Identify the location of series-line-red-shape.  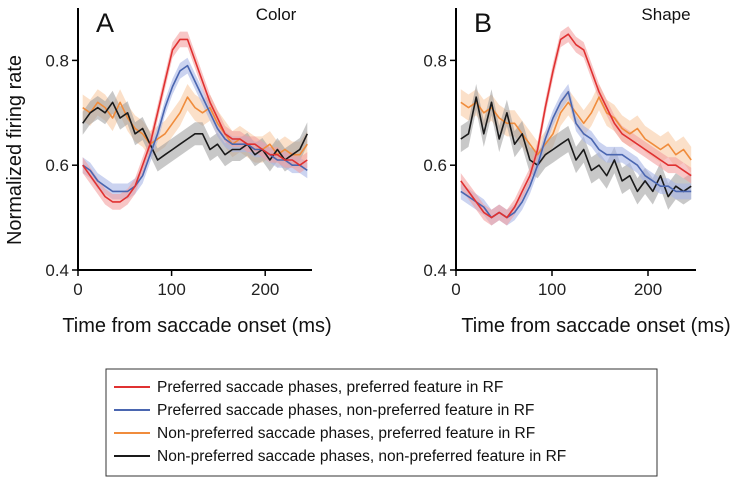
(576, 126).